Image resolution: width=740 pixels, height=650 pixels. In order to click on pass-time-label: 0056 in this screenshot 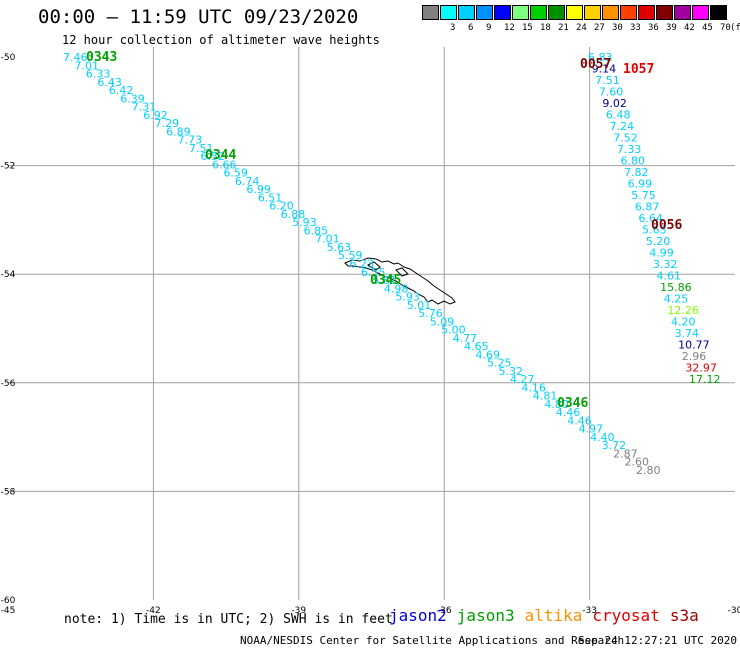, I will do `click(666, 225)`.